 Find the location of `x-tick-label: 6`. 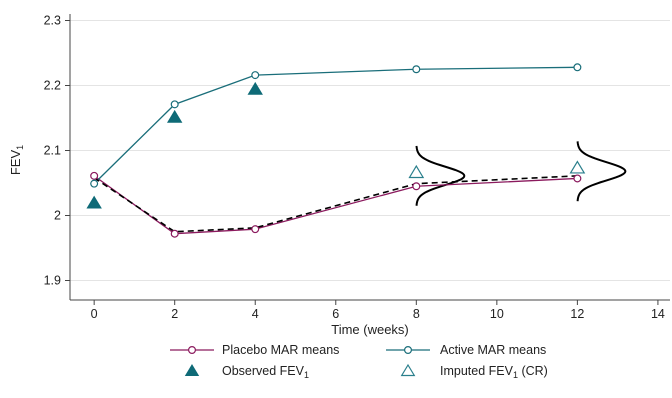

x-tick-label: 6 is located at coordinates (335, 314).